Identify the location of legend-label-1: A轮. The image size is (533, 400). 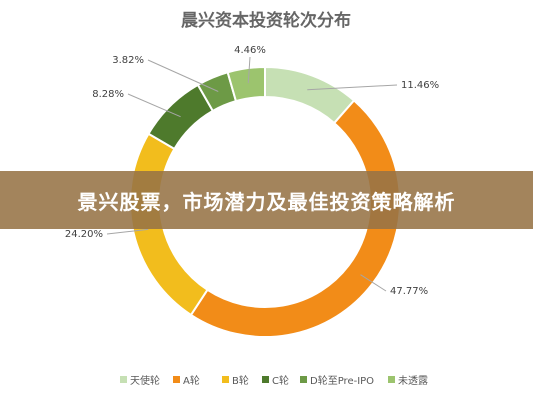
(191, 380).